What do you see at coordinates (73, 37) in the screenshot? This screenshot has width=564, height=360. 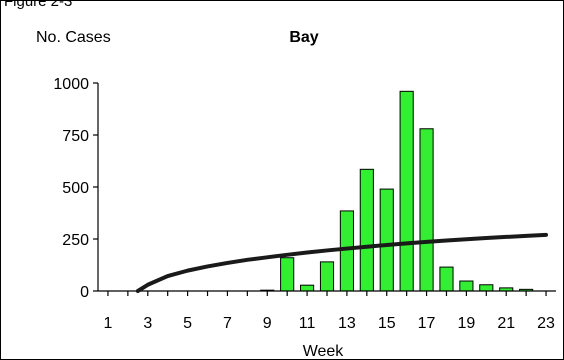 I see `y-axis-label: No. Cases` at bounding box center [73, 37].